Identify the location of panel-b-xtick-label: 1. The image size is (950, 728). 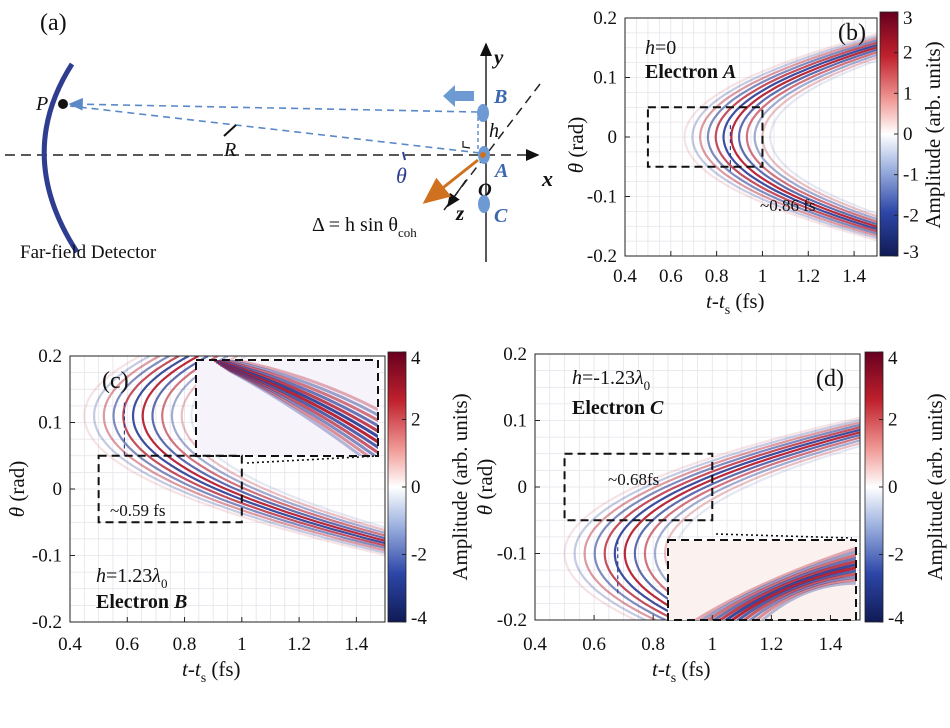
(763, 276).